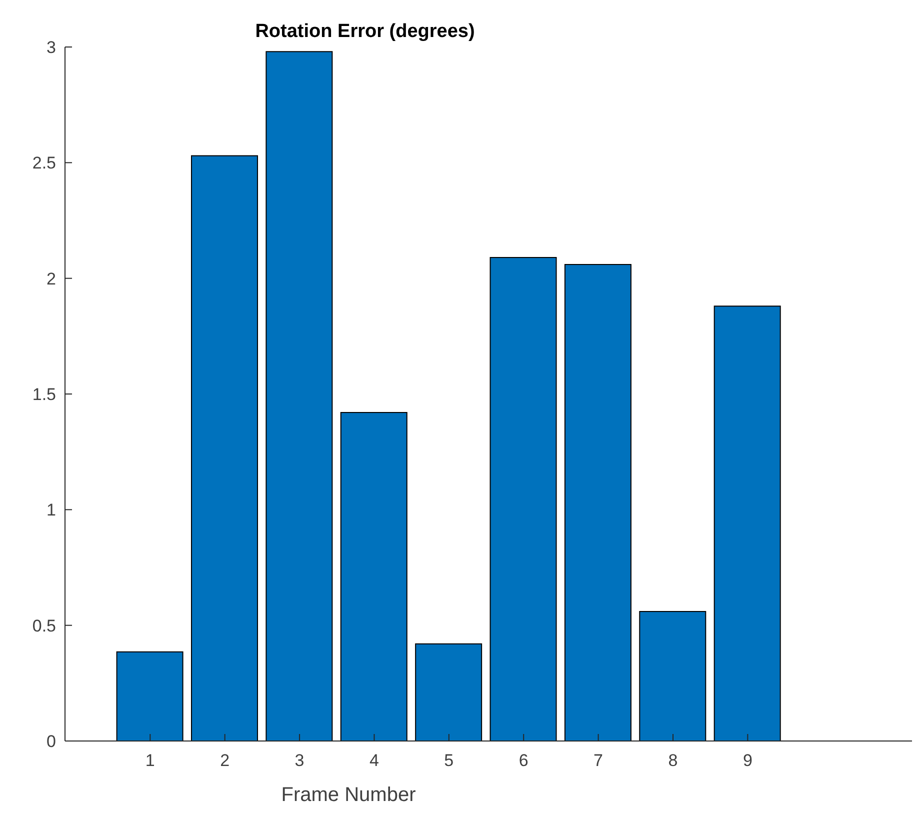 The image size is (920, 821). I want to click on x-tick-label: 4, so click(374, 760).